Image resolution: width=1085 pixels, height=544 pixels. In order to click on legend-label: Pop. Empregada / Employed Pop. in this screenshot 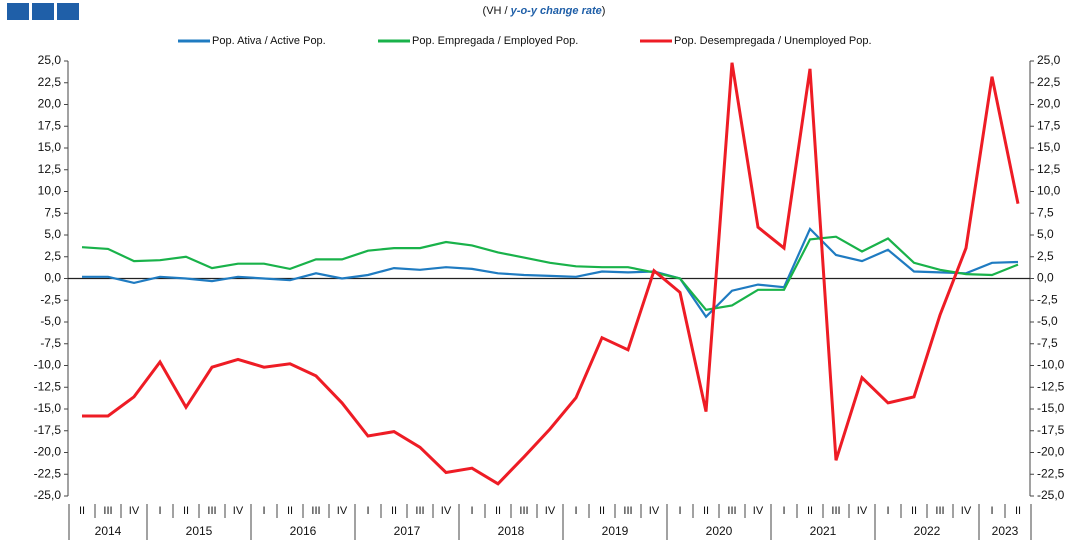, I will do `click(495, 41)`.